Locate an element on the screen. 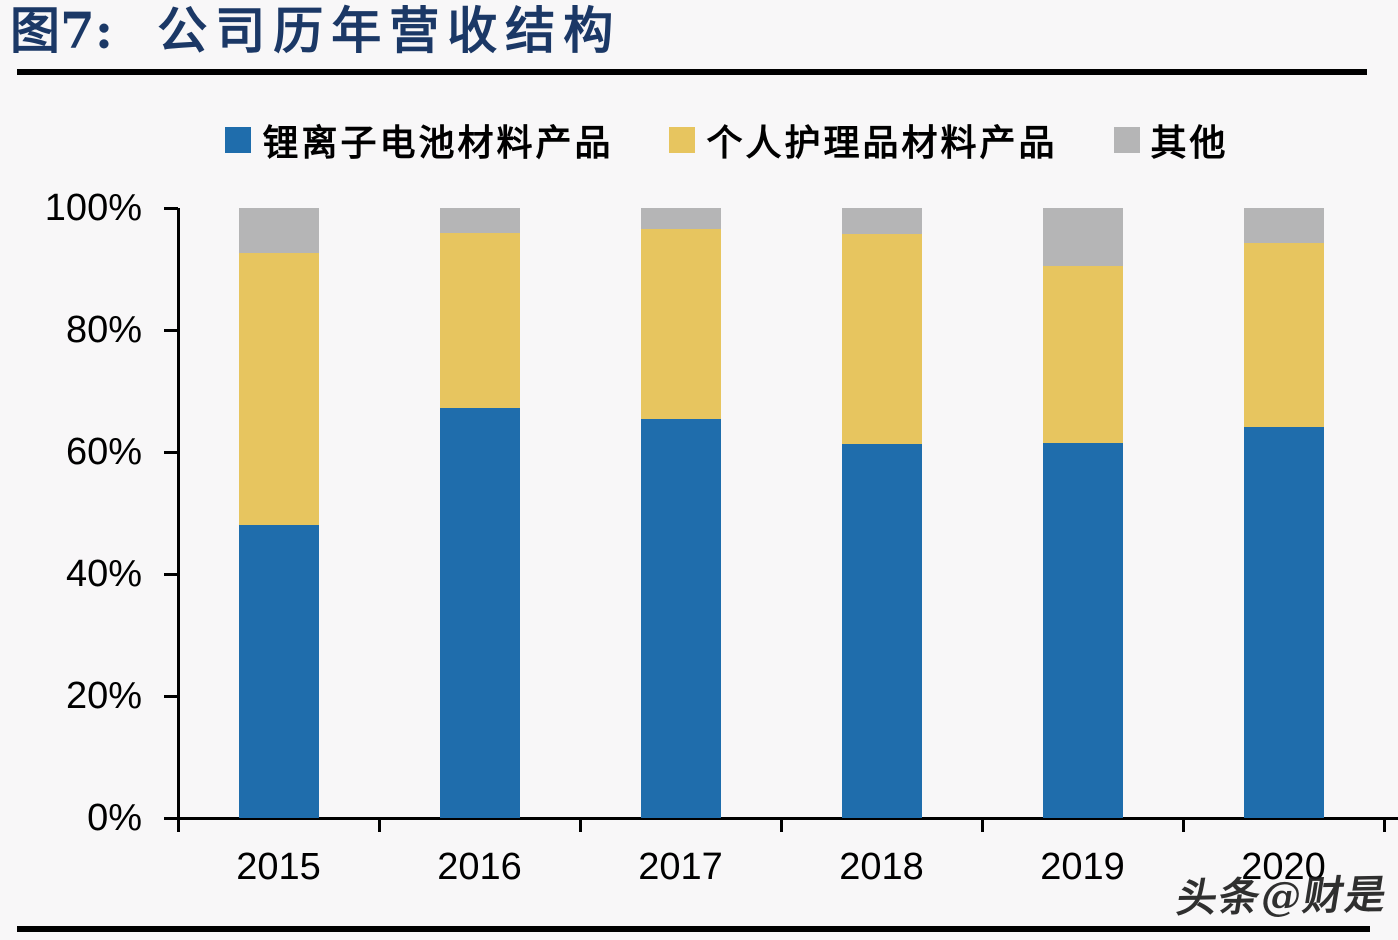 The width and height of the screenshot is (1398, 940). legend-label: 锂离子电池材料产品 is located at coordinates (438, 143).